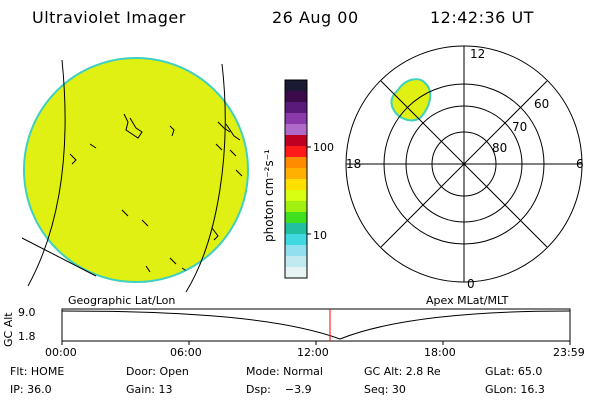 This screenshot has height=400, width=600. What do you see at coordinates (157, 371) in the screenshot?
I see `meta-door: Door: Open` at bounding box center [157, 371].